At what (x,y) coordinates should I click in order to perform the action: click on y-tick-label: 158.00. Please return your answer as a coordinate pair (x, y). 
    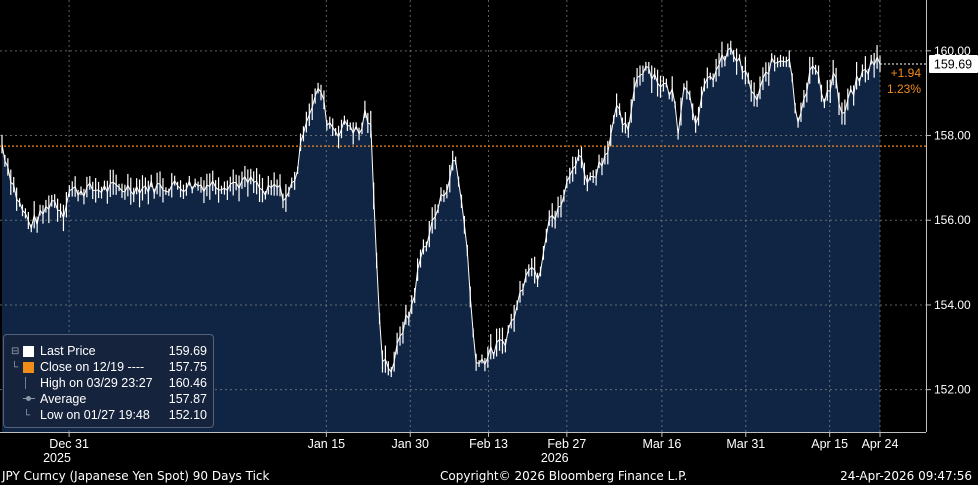
    Looking at the image, I should click on (952, 136).